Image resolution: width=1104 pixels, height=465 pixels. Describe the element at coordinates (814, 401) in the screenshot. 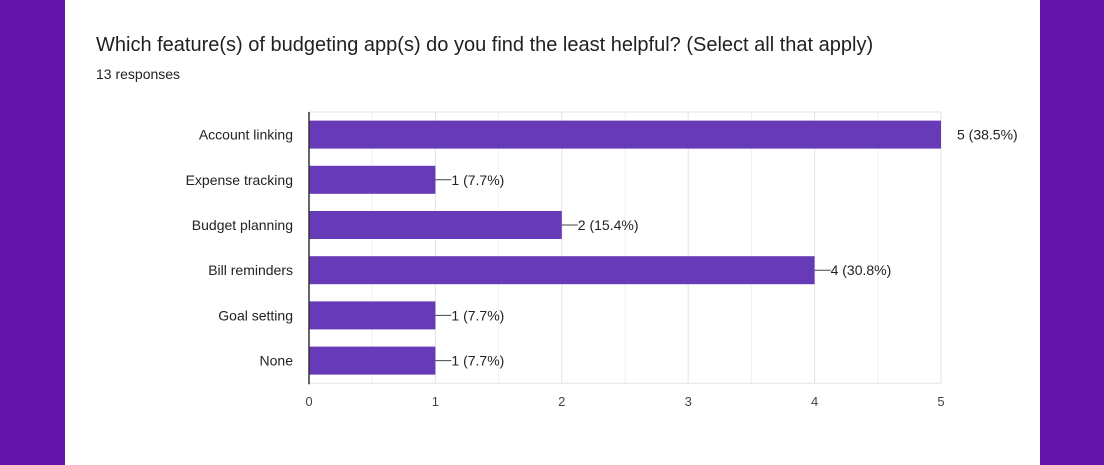

I see `x-tick-label: 4` at that location.